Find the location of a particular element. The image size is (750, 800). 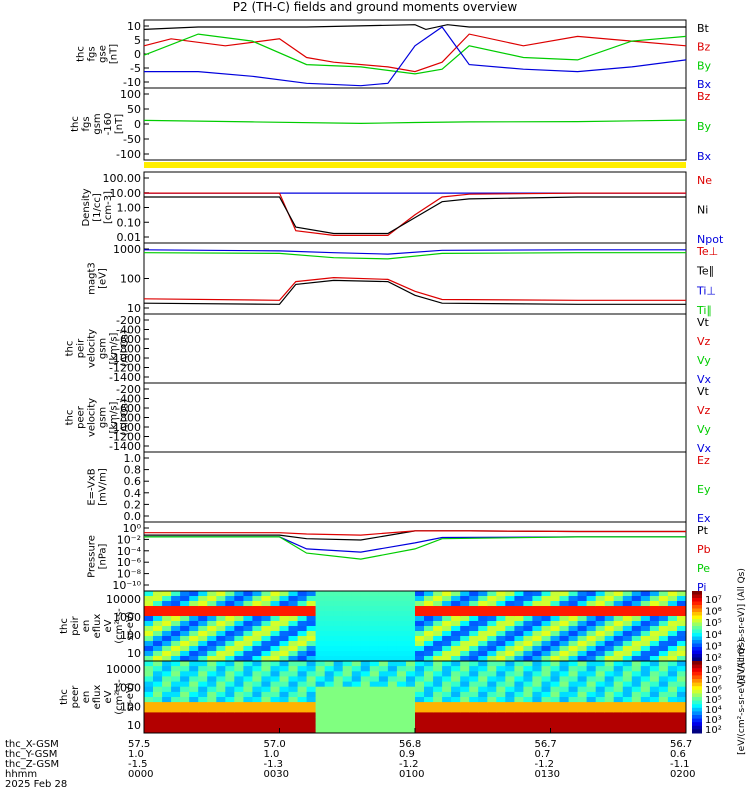

y-axis-label: magt3 is located at coordinates (92, 278).